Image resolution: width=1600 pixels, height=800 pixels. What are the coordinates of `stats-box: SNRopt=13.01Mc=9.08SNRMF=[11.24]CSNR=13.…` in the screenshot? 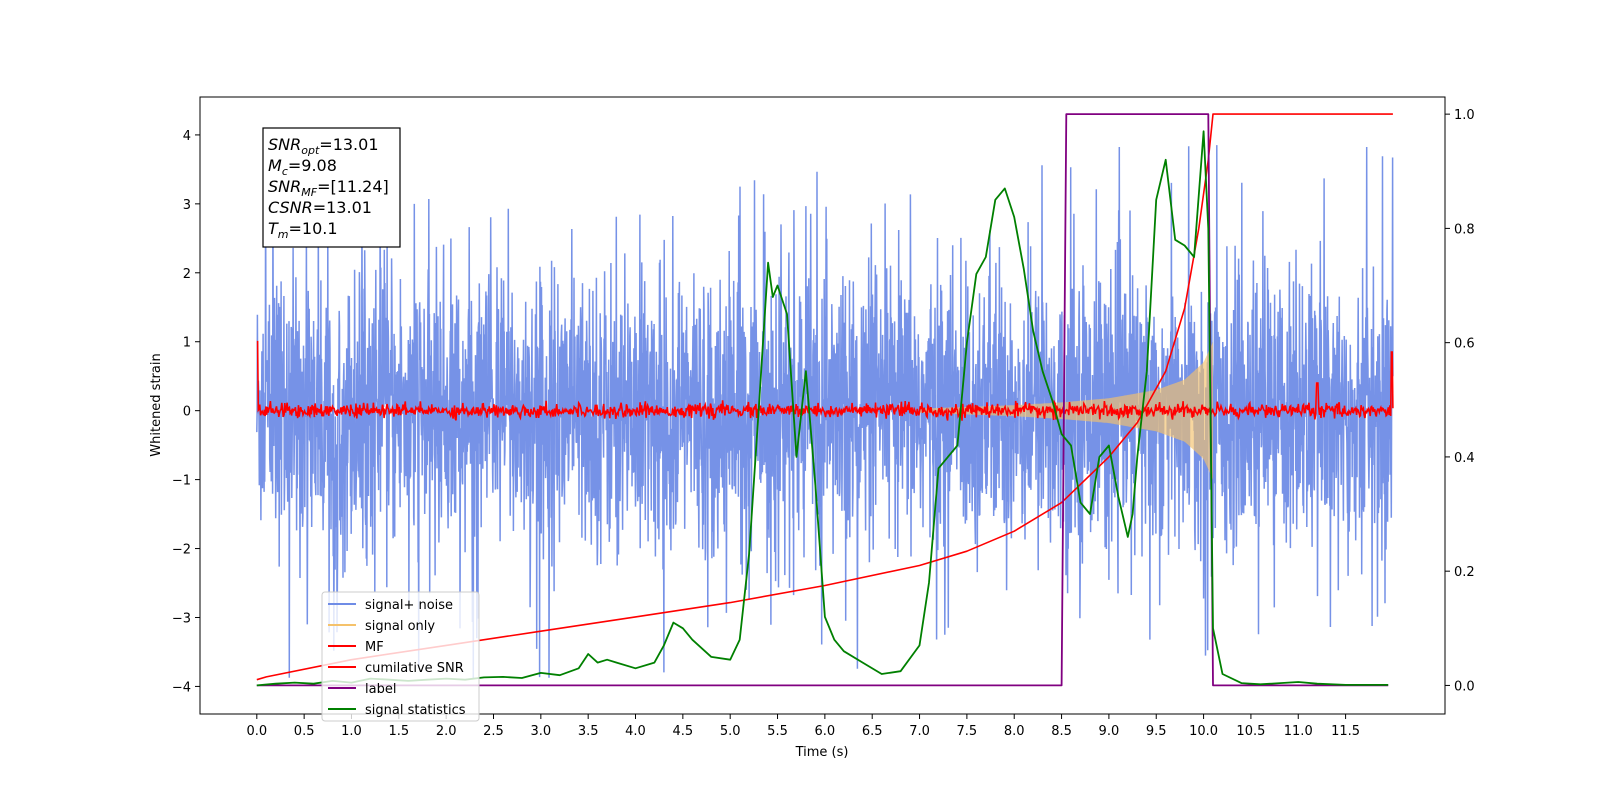 It's located at (331, 187).